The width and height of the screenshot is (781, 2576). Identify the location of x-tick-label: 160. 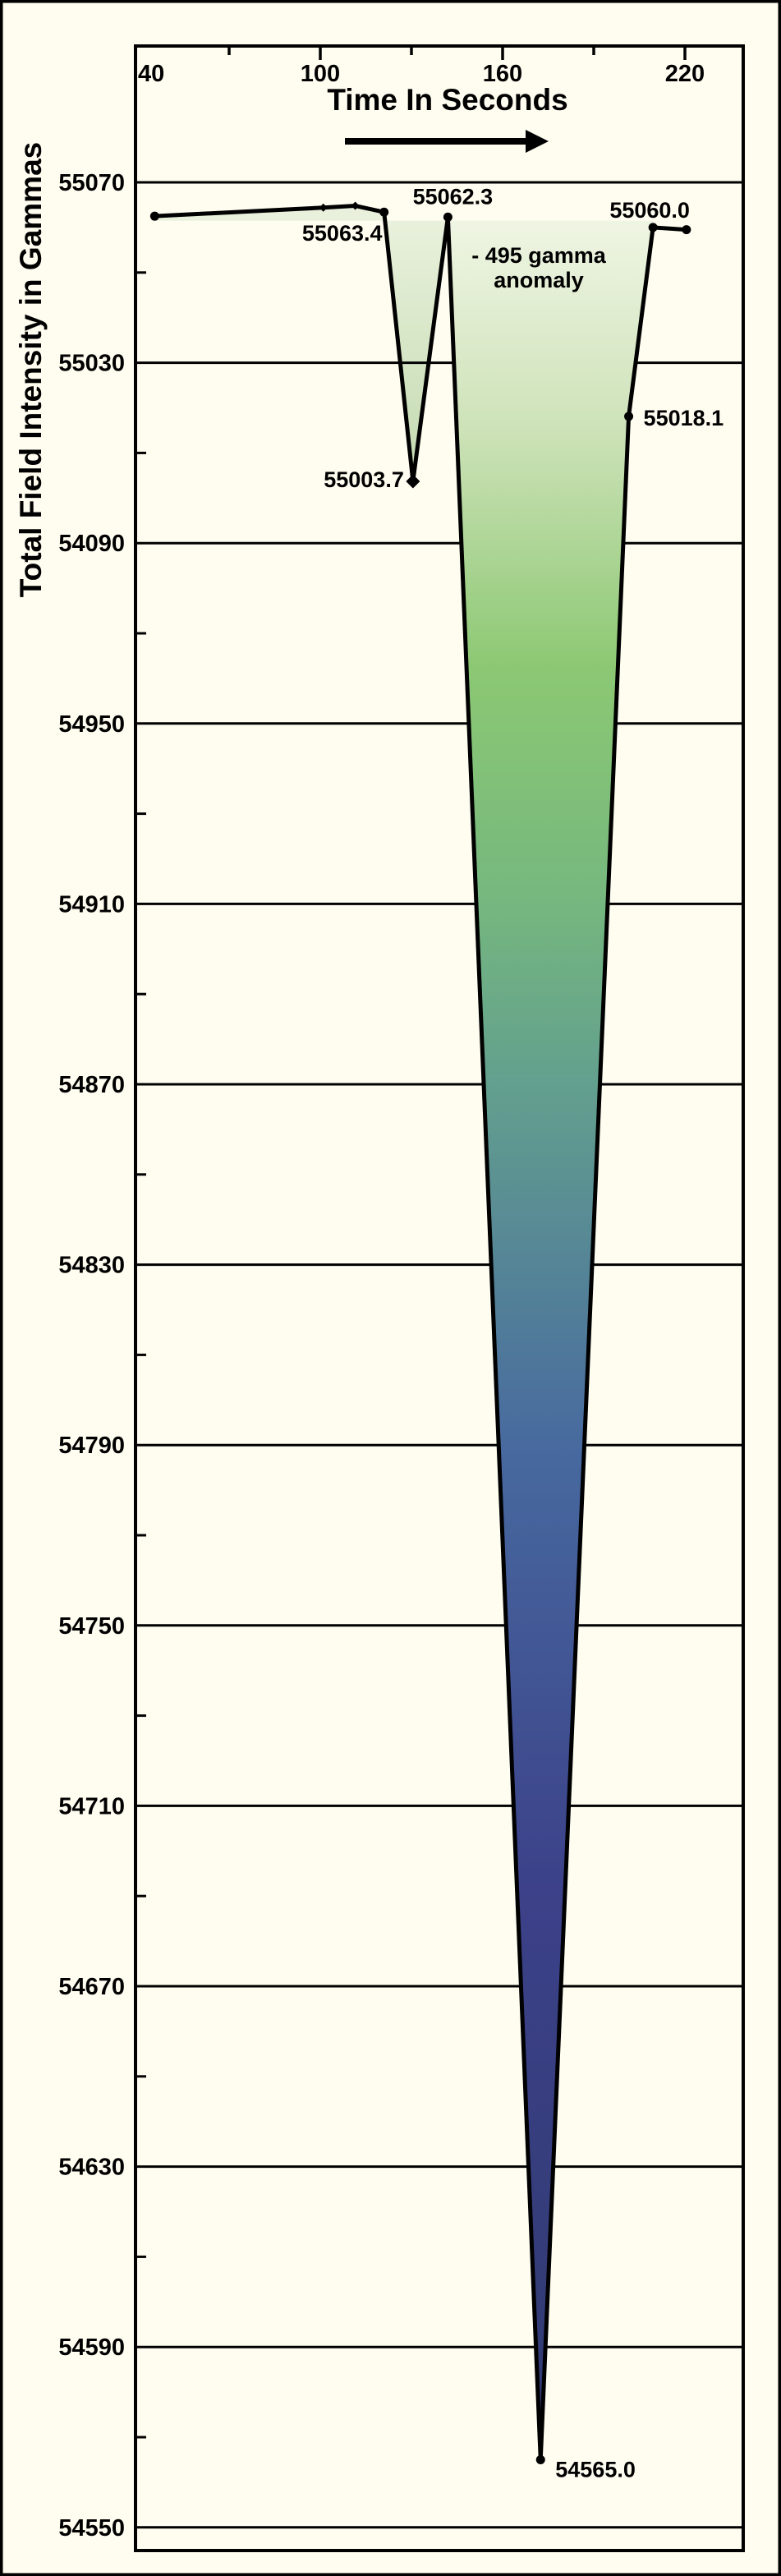
(502, 74).